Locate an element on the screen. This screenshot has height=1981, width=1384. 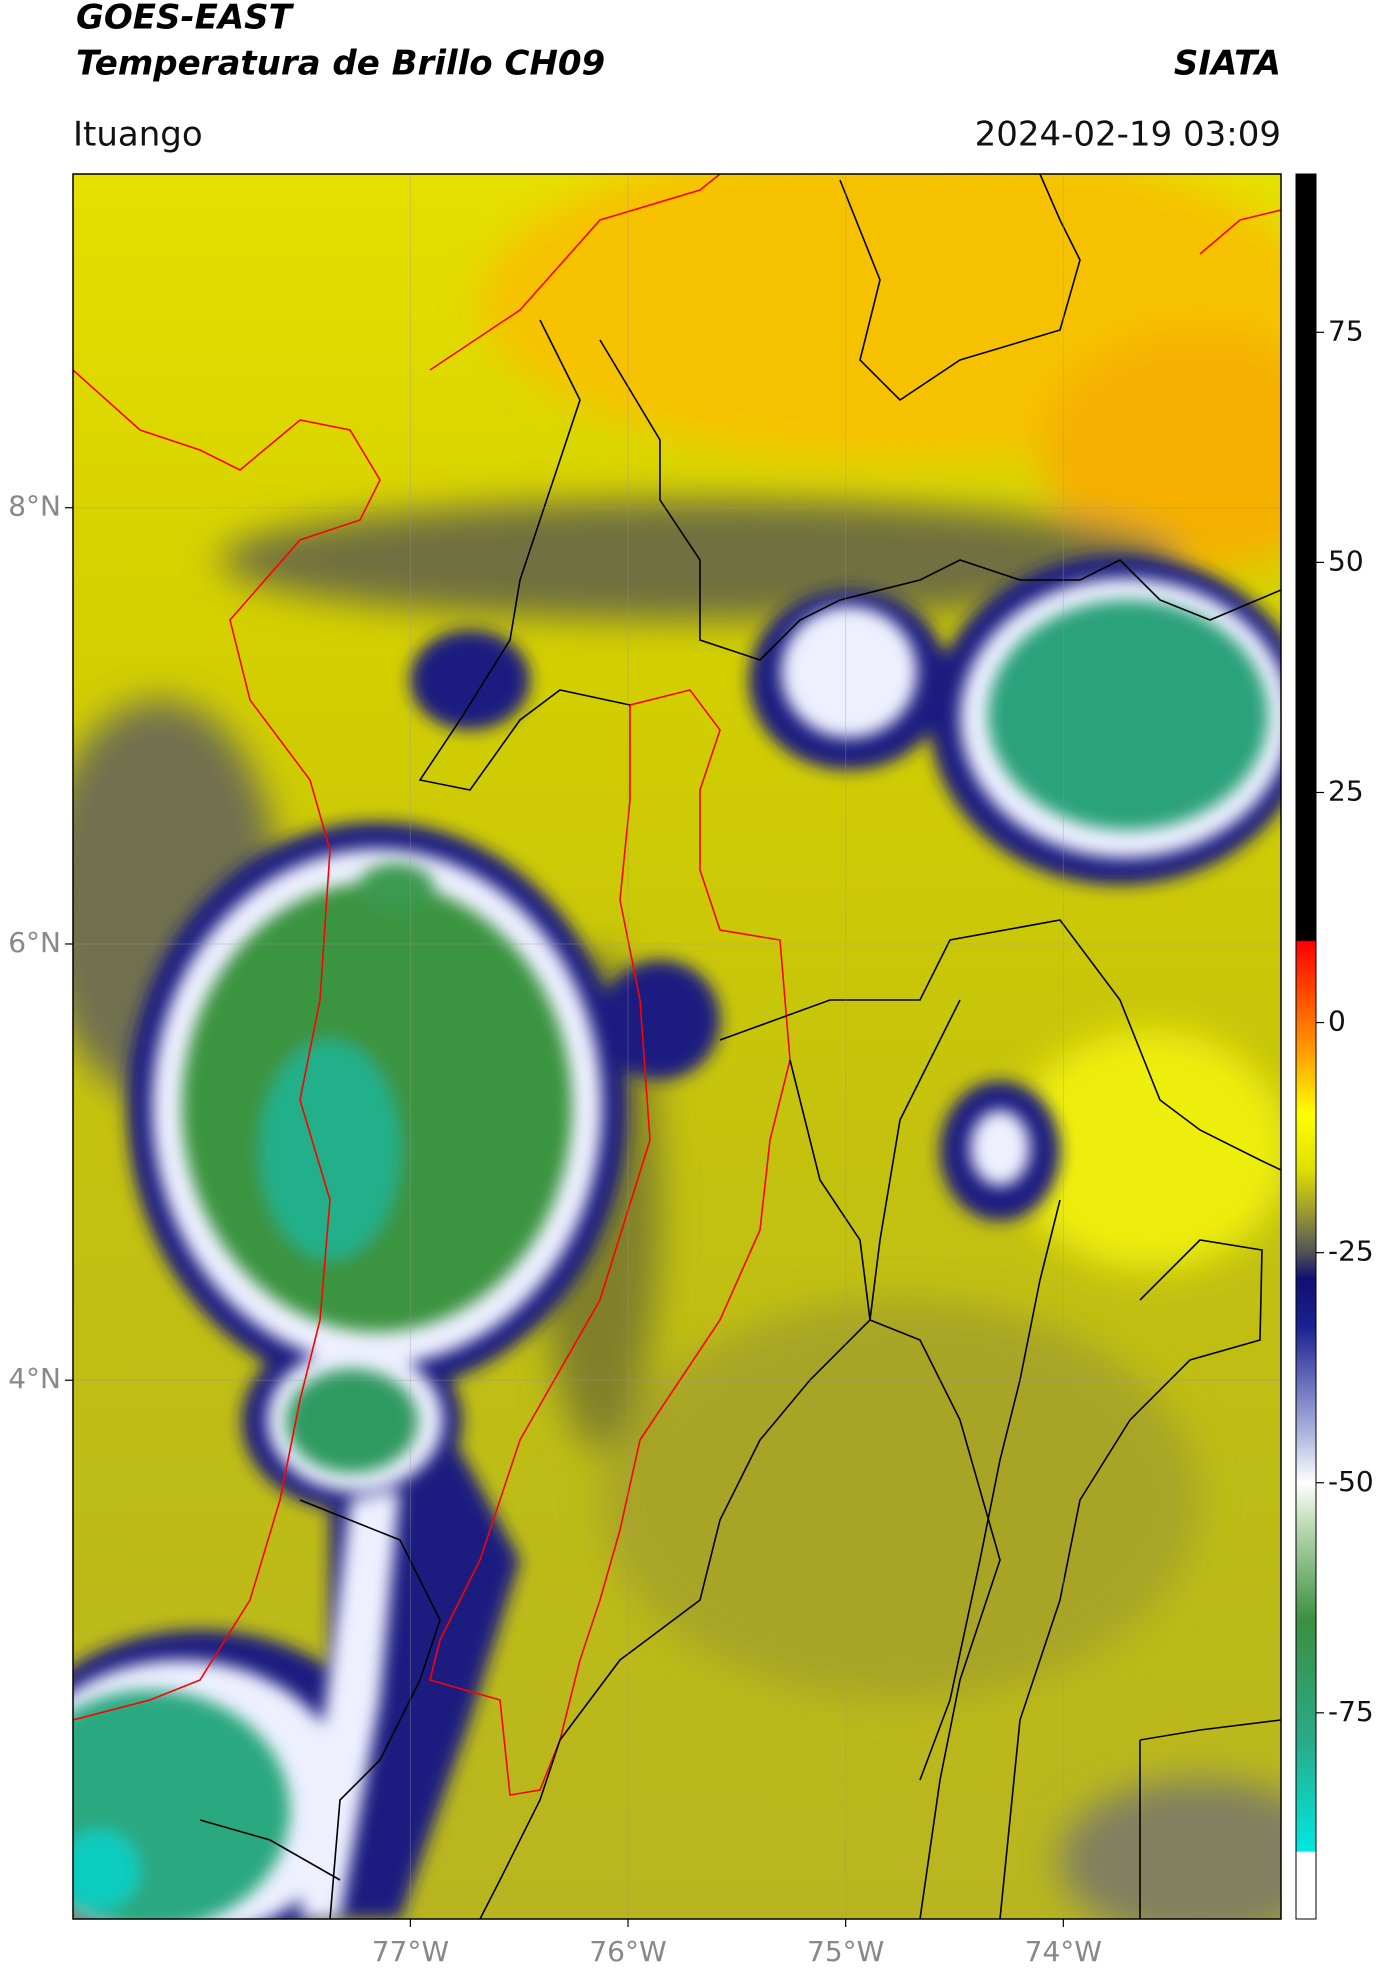
y-tick-label: 4°N is located at coordinates (34, 1378).